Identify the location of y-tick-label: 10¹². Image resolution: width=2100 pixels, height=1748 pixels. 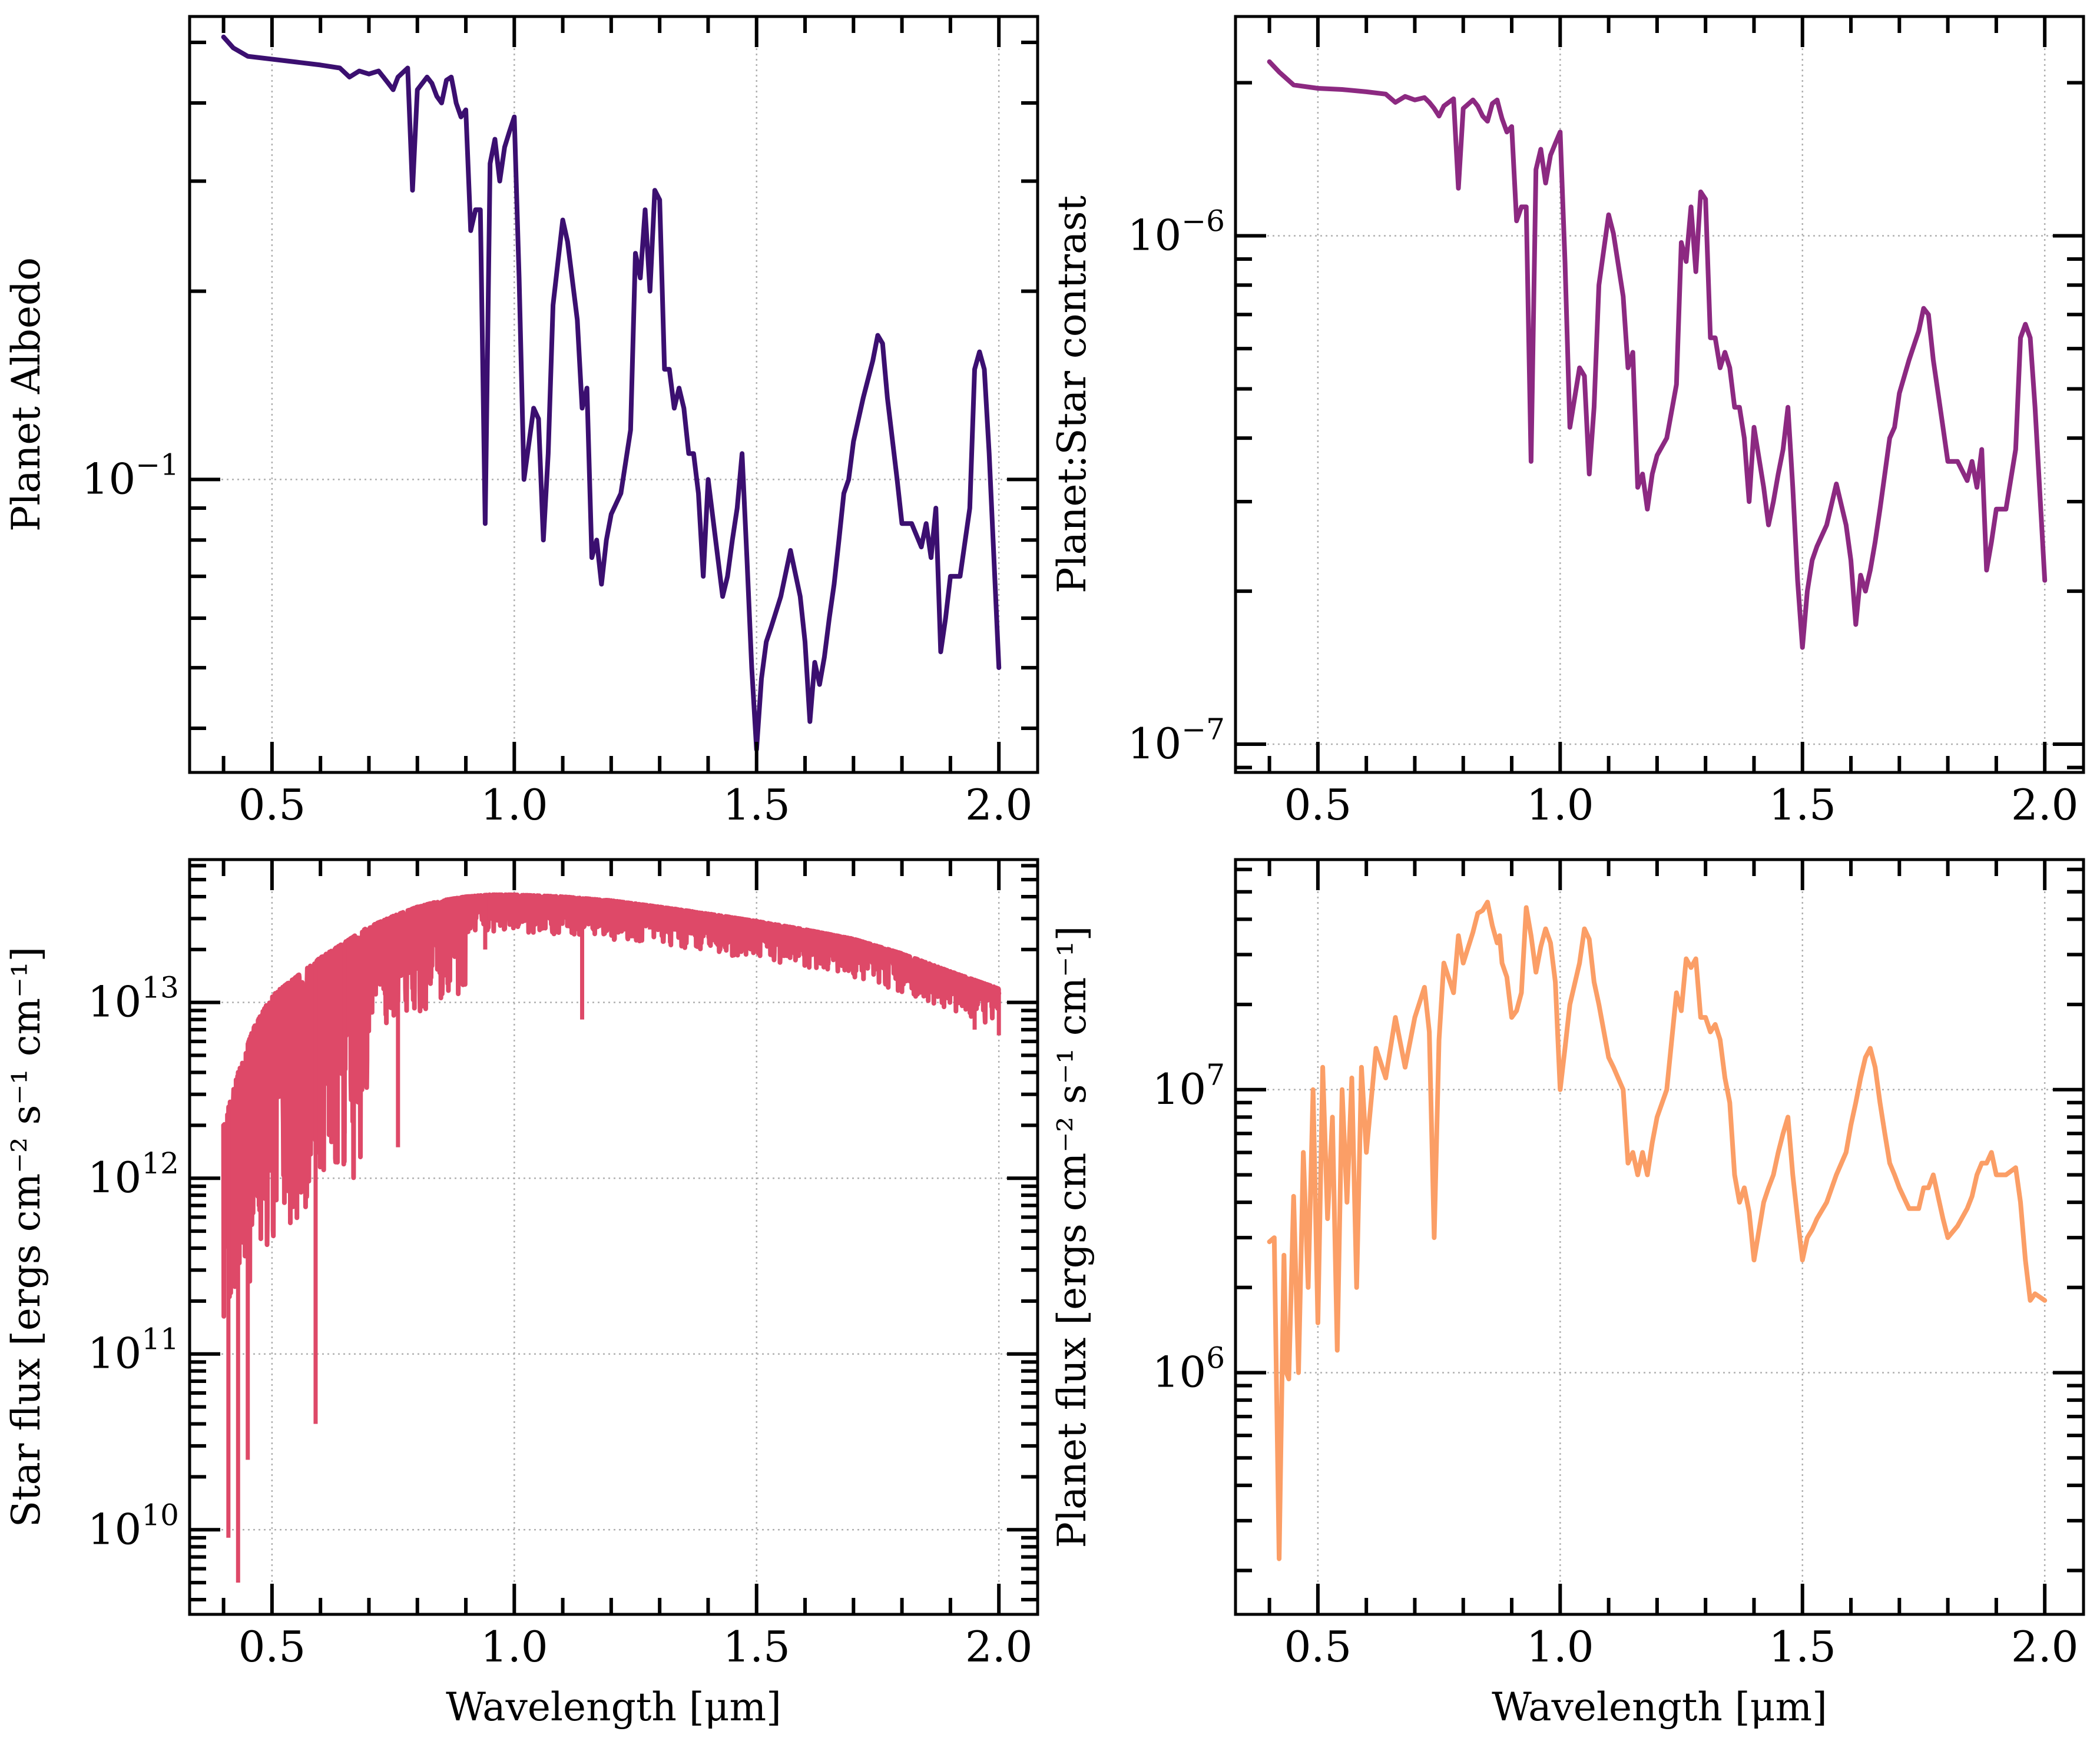
(133, 1174).